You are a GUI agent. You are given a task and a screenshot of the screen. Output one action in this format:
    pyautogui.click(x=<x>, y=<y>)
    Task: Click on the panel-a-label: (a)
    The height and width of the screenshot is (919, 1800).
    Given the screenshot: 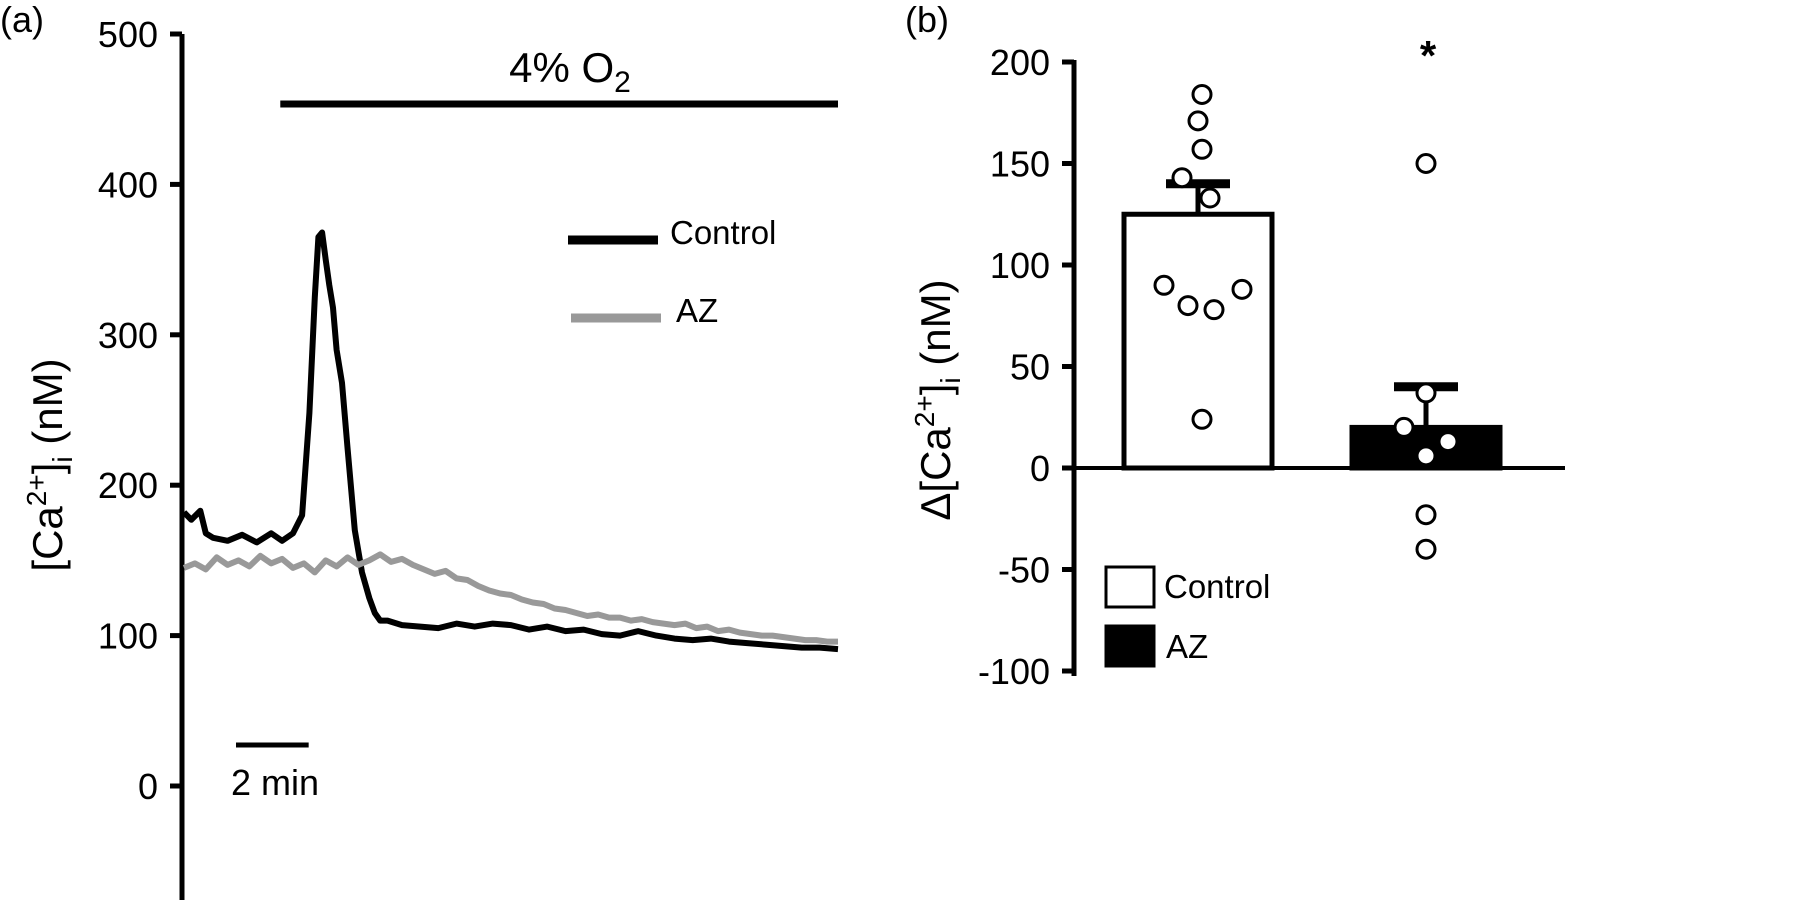 What is the action you would take?
    pyautogui.click(x=22, y=20)
    